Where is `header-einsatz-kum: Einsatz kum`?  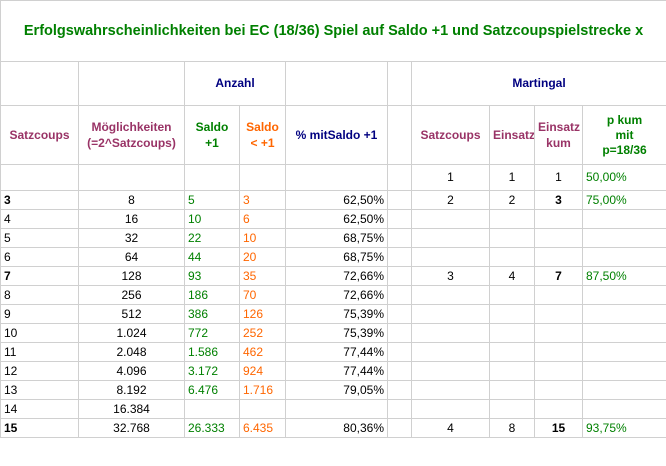 header-einsatz-kum: Einsatz kum is located at coordinates (558, 135).